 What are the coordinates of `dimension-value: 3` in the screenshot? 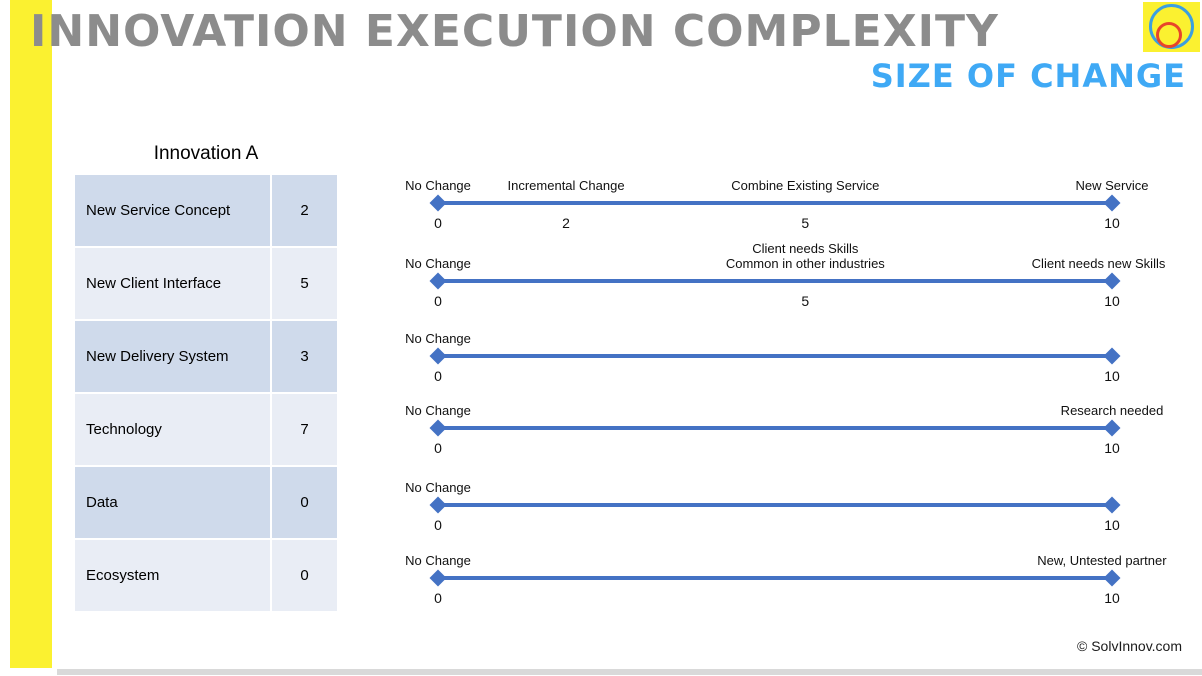 It's located at (304, 356).